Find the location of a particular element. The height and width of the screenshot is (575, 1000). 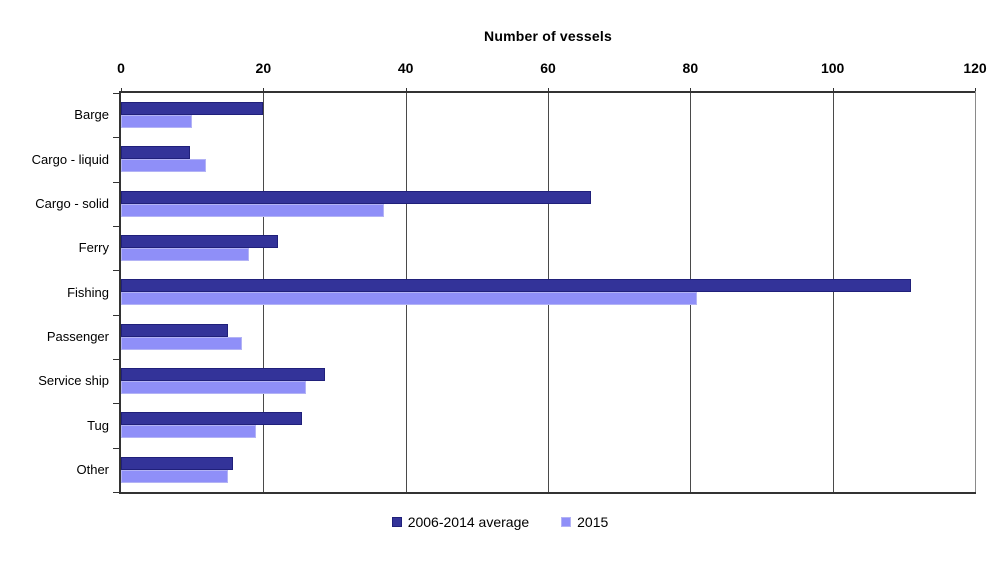

legend-item-0: 2006-2014 average is located at coordinates (460, 522).